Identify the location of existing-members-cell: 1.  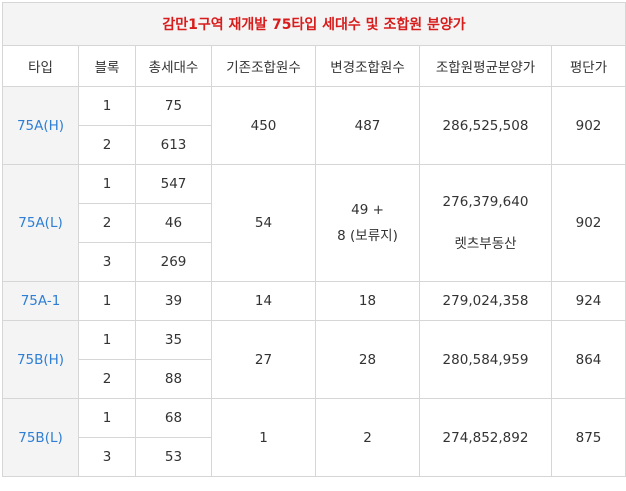
(263, 437).